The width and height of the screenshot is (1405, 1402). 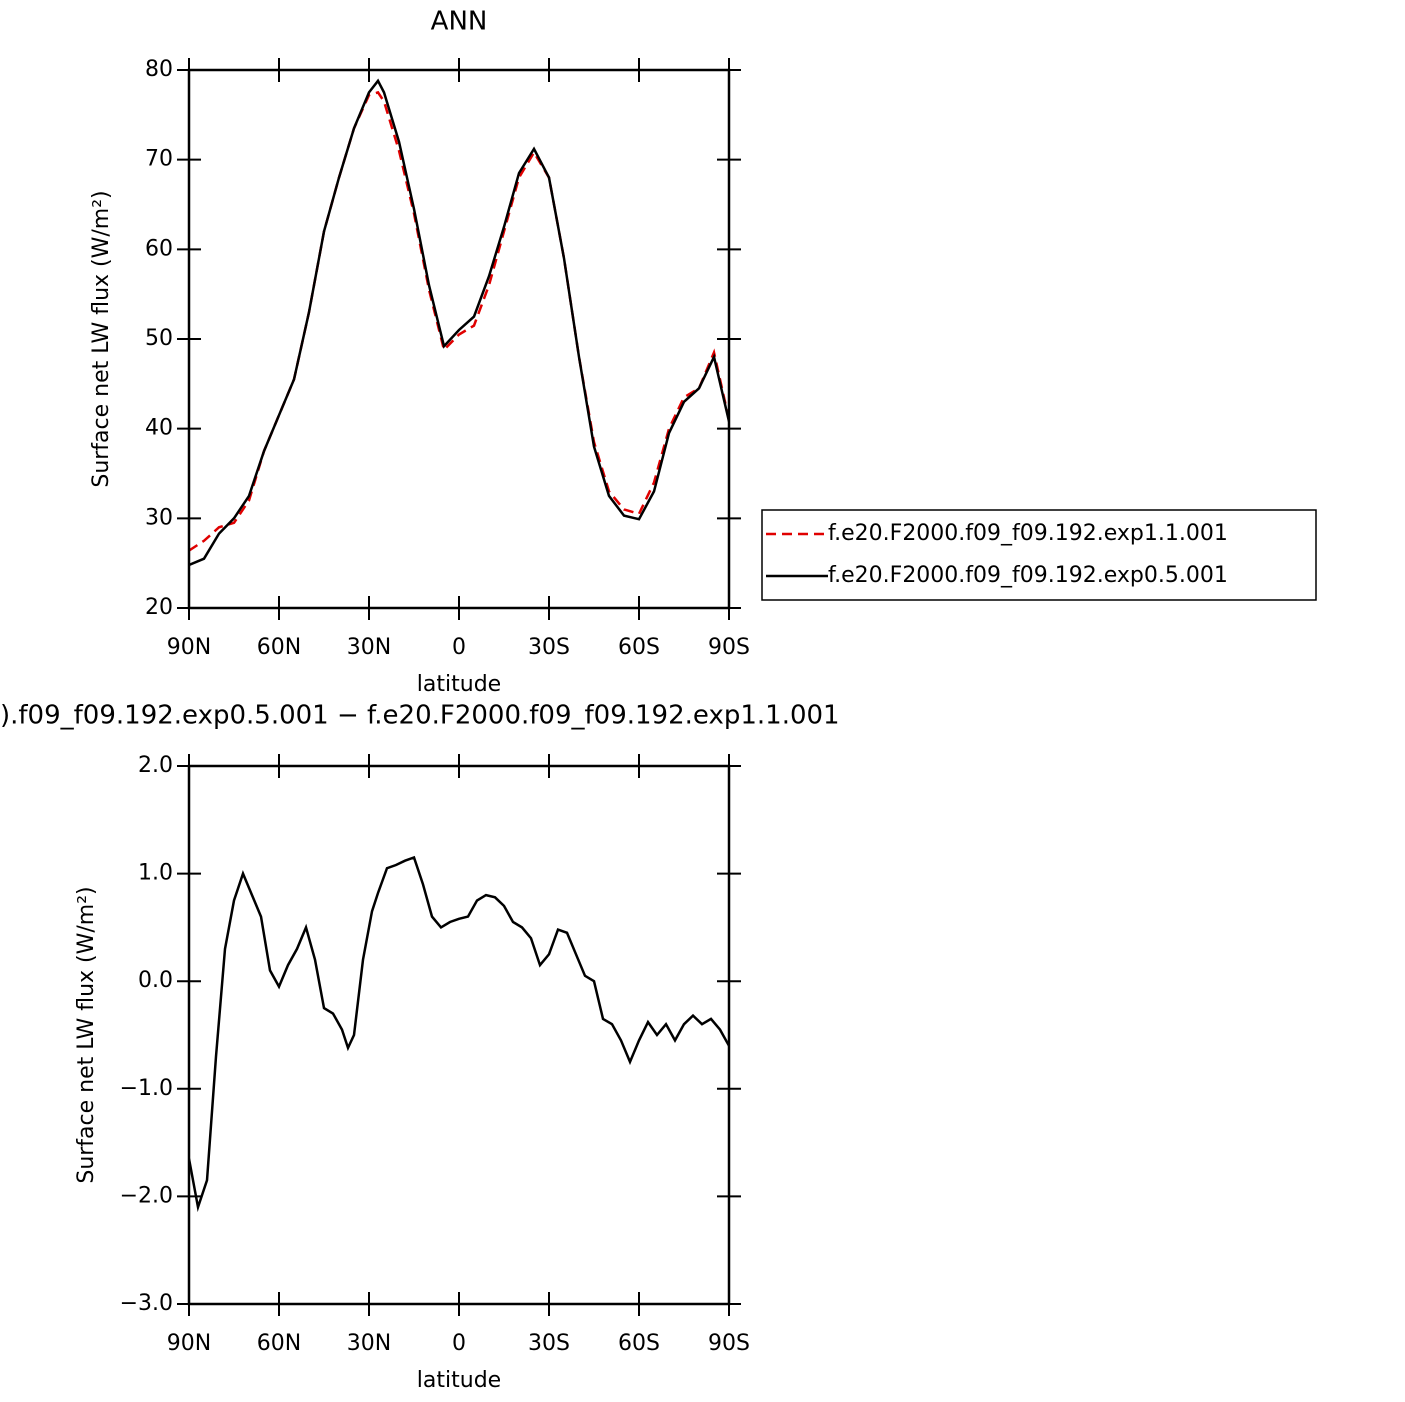 What do you see at coordinates (159, 517) in the screenshot?
I see `y-tick-label: 30` at bounding box center [159, 517].